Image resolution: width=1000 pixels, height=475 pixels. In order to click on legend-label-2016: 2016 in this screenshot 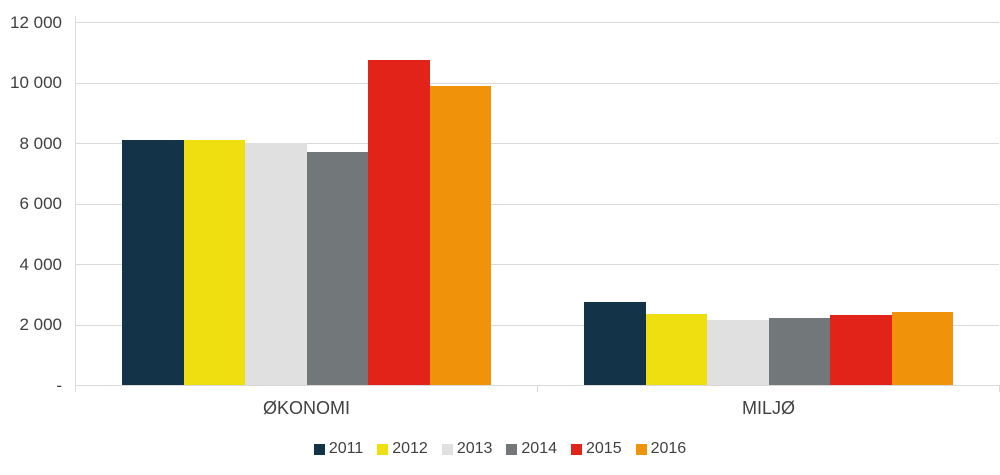, I will do `click(668, 448)`.